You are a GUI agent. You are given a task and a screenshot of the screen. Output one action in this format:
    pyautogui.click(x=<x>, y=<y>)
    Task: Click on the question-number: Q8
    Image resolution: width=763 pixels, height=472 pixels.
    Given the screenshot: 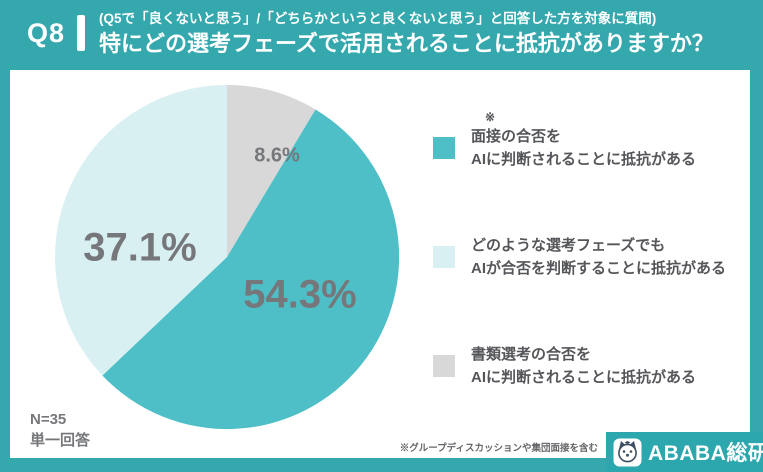 What is the action you would take?
    pyautogui.click(x=46, y=33)
    